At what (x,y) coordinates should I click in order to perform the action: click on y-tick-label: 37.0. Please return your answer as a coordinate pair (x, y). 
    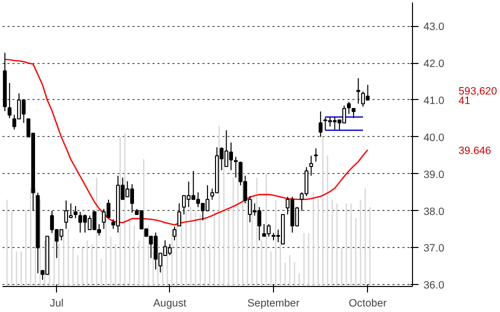
    Looking at the image, I should click on (434, 248).